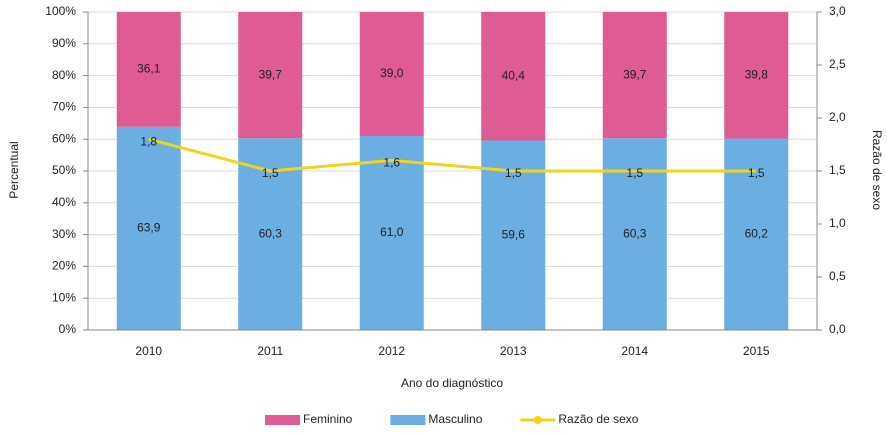 This screenshot has width=887, height=435. Describe the element at coordinates (837, 276) in the screenshot. I see `y2-tick-label: 0,5` at that location.